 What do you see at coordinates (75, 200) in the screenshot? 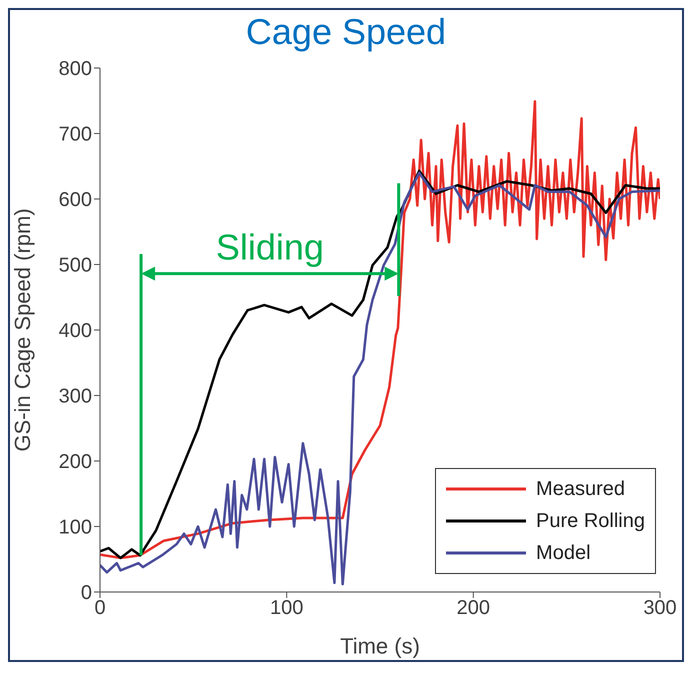
I see `y-tick-label: 600` at bounding box center [75, 200].